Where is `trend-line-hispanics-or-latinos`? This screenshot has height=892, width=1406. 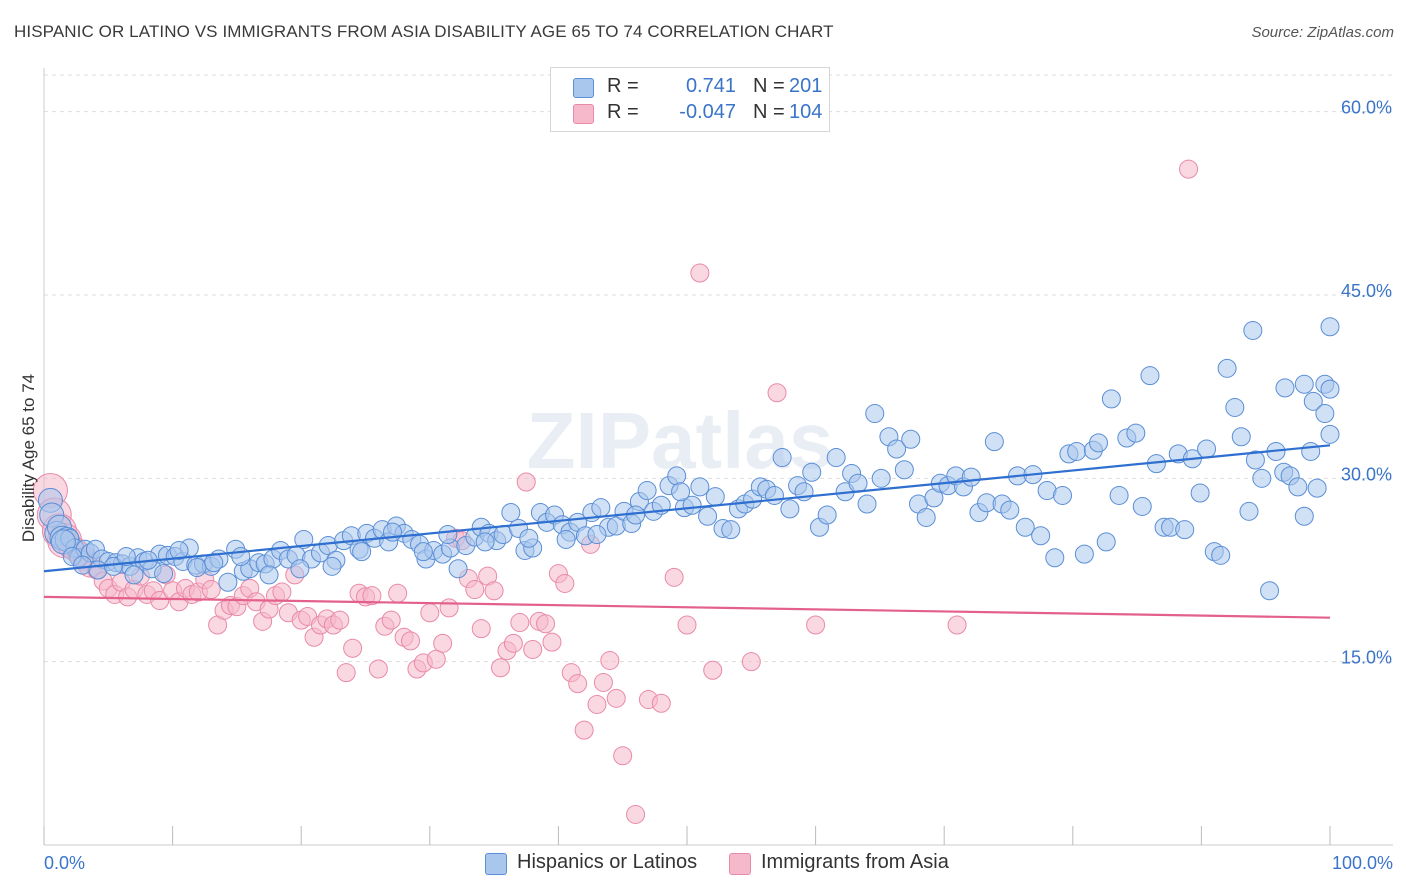 trend-line-hispanics-or-latinos is located at coordinates (687, 508).